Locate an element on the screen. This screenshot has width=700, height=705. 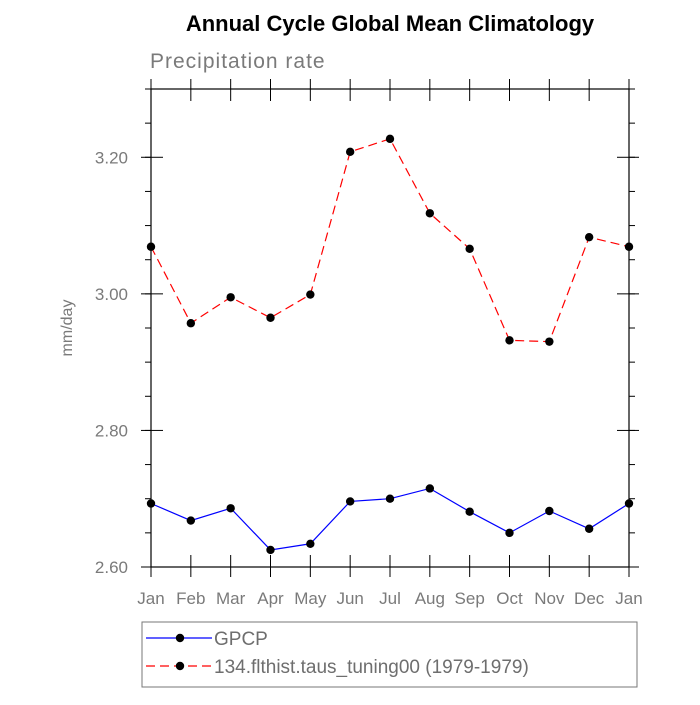
y-axis-label: mm/day is located at coordinates (67, 328).